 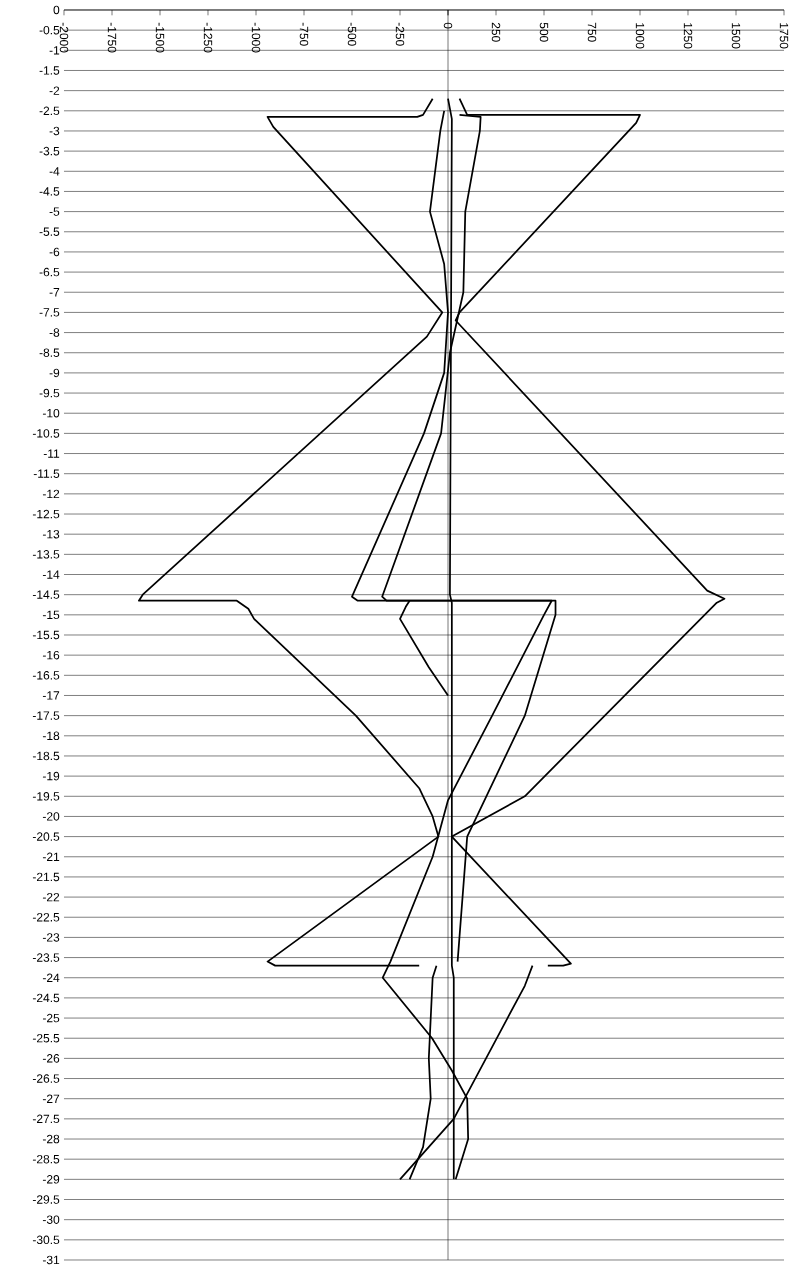 What do you see at coordinates (496, 32) in the screenshot?
I see `x-tick-label: 250` at bounding box center [496, 32].